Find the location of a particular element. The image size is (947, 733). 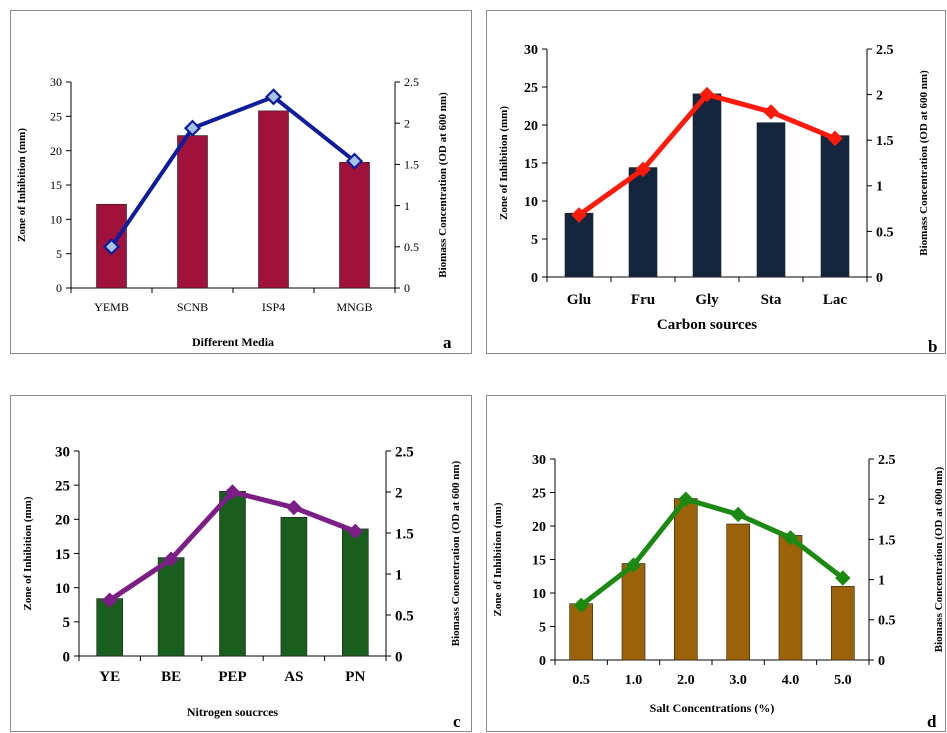

category-label: Lac is located at coordinates (835, 300).